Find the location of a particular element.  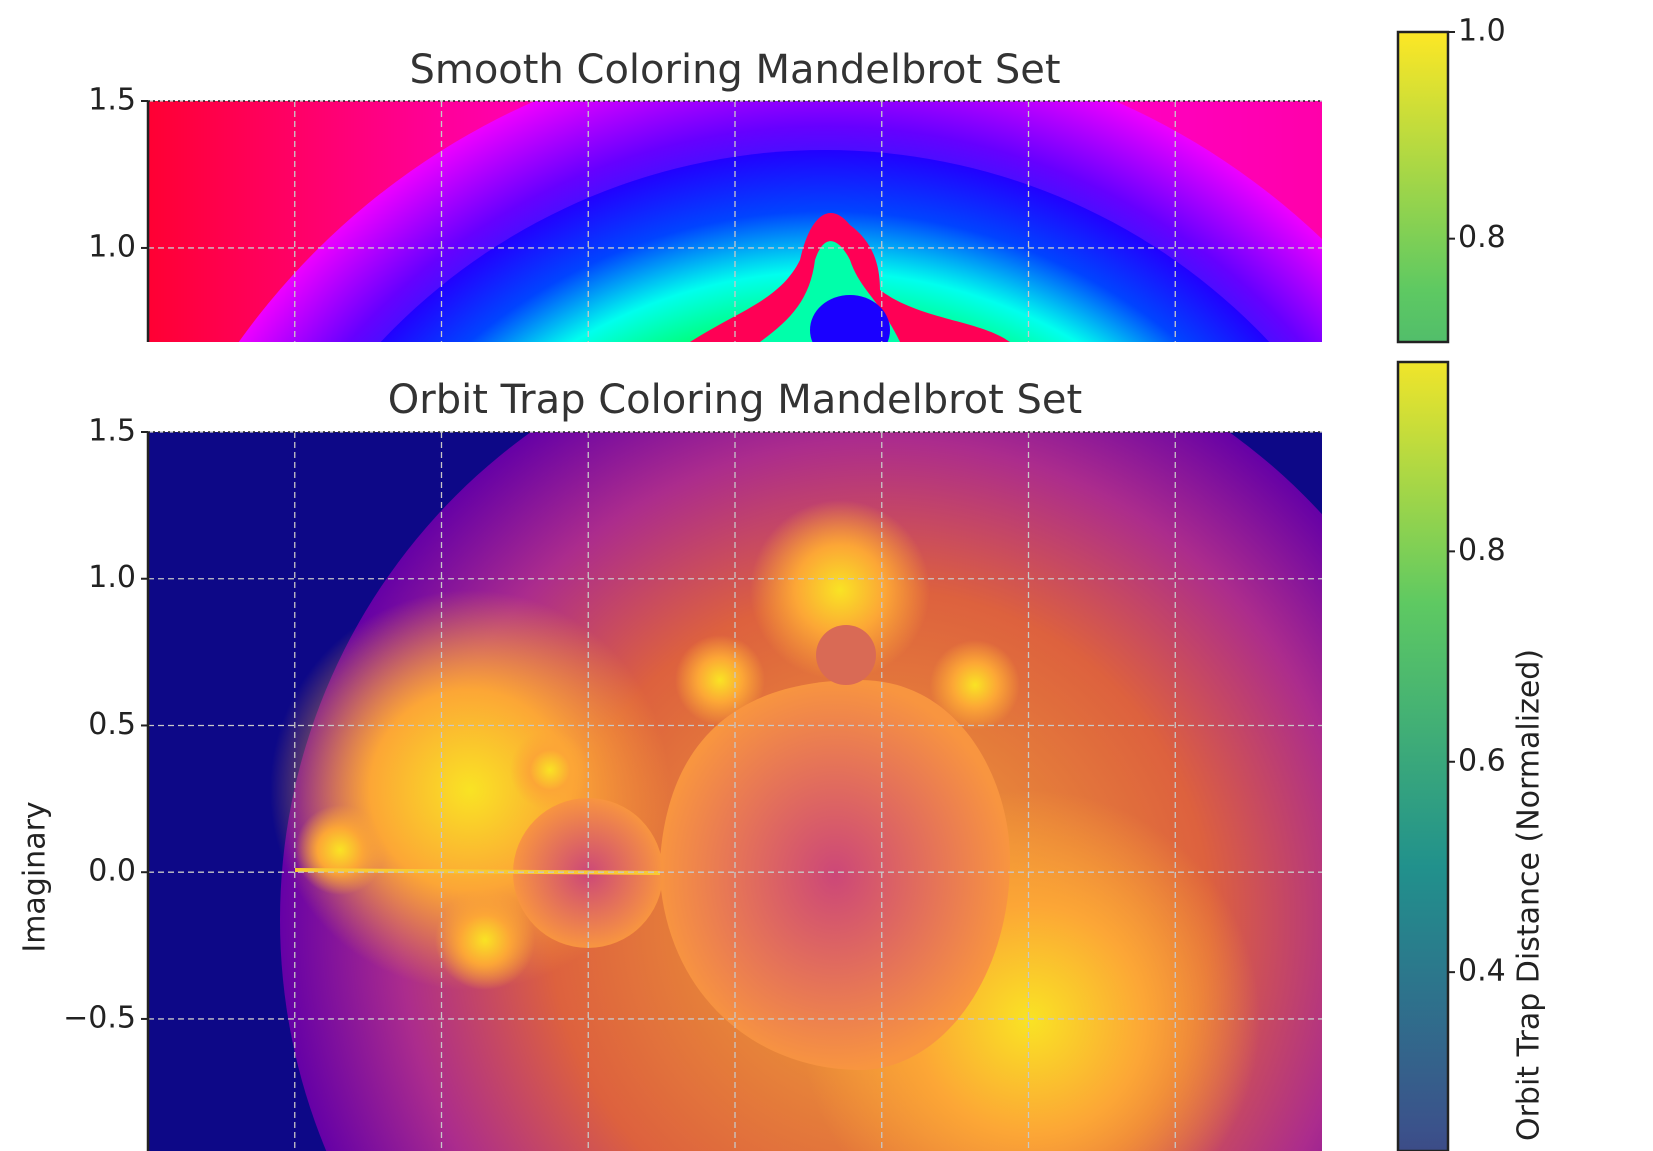

chart-title: Smooth Coloring Mandelbrot Set is located at coordinates (734, 70).